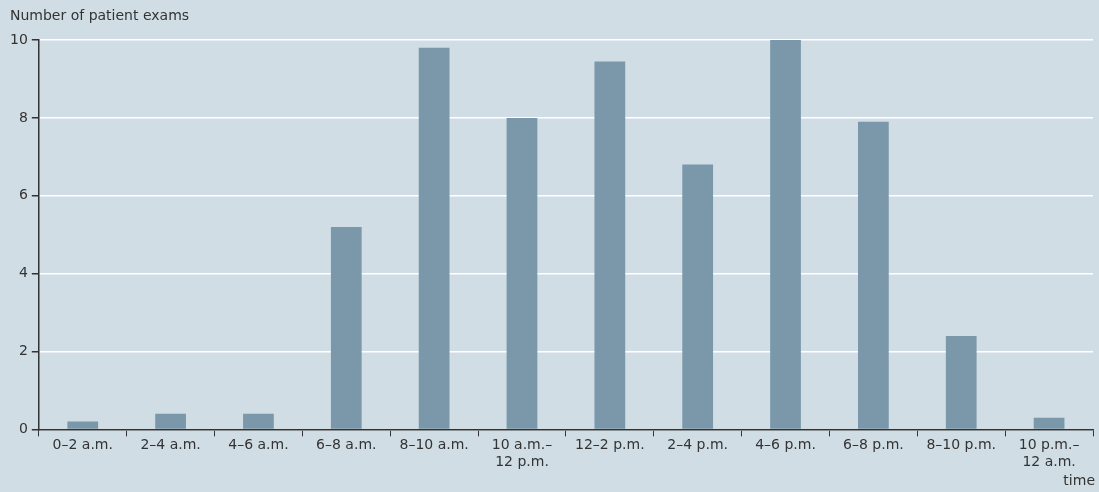 The height and width of the screenshot is (492, 1099). What do you see at coordinates (100, 14) in the screenshot?
I see `y-axis-title: Number of patient exams` at bounding box center [100, 14].